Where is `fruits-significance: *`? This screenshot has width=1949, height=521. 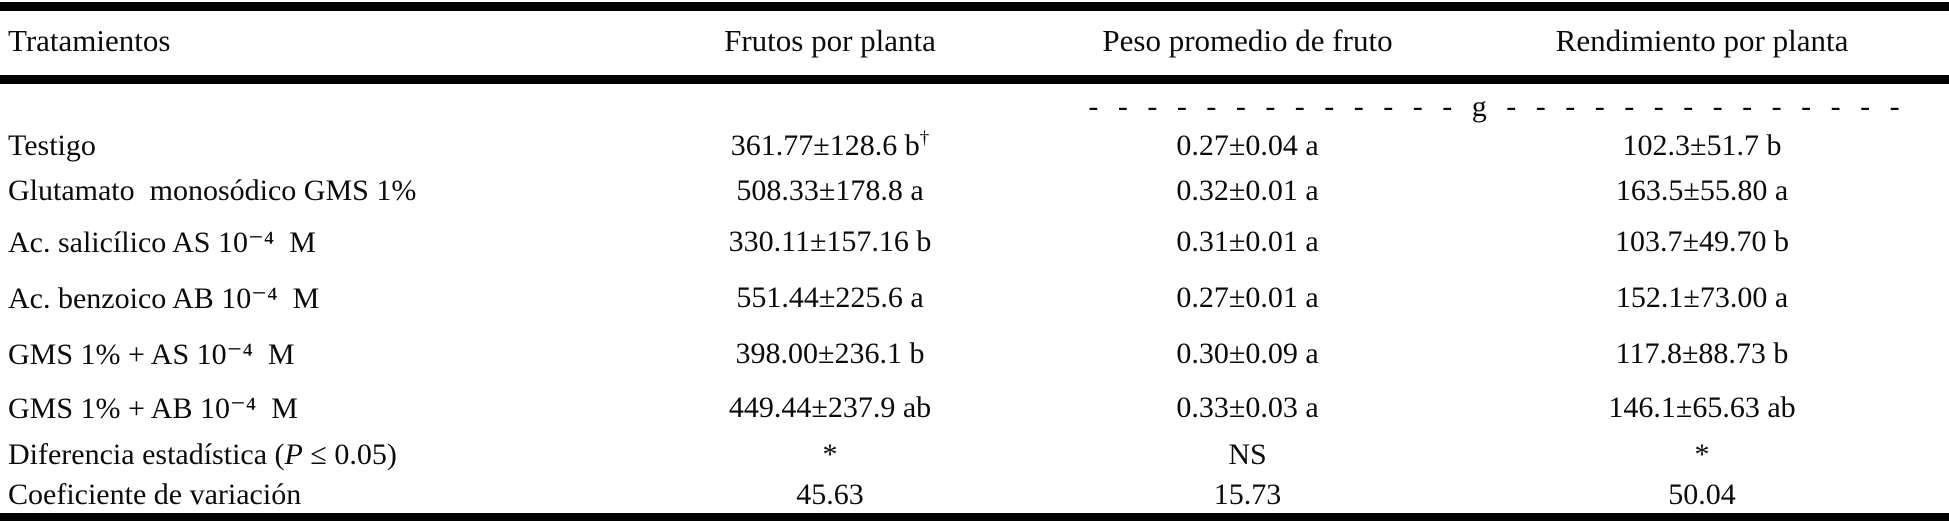 fruits-significance: * is located at coordinates (830, 454).